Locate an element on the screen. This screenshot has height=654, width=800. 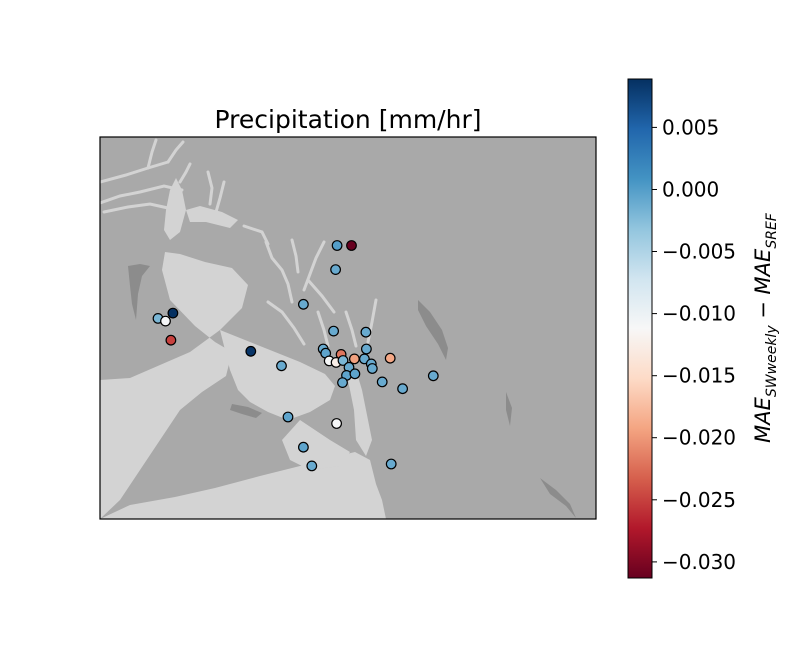
colorbar-tick-label-7: −0.025 is located at coordinates (699, 500).